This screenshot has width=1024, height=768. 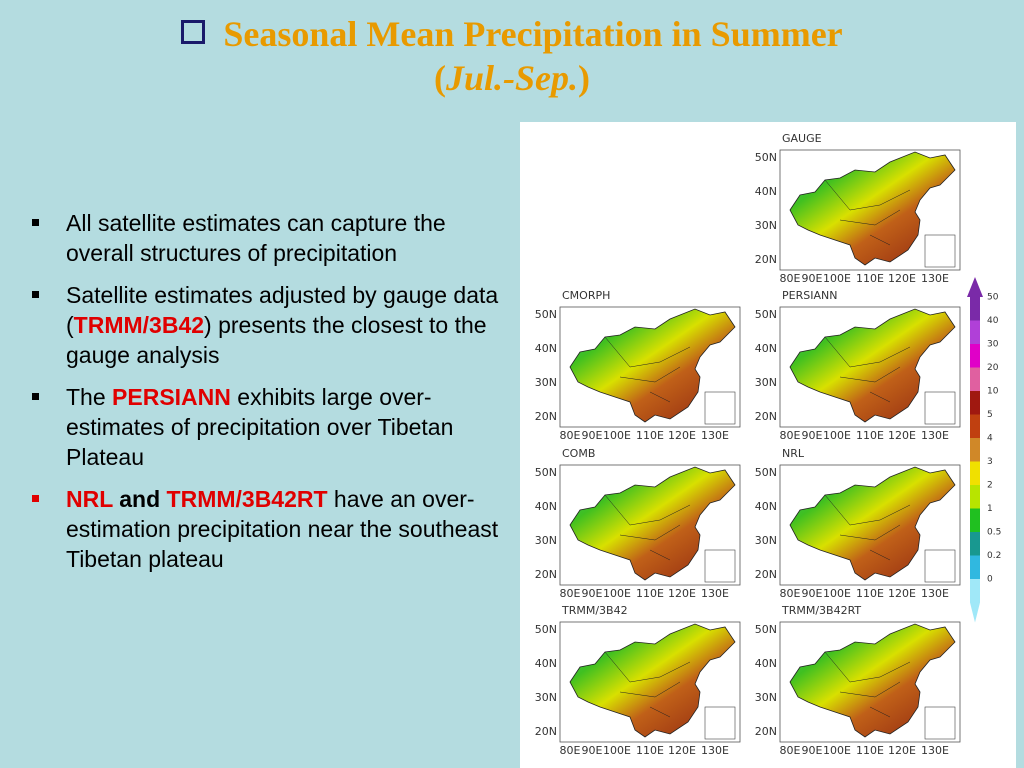 I want to click on colorbar-label: 10, so click(x=993, y=392).